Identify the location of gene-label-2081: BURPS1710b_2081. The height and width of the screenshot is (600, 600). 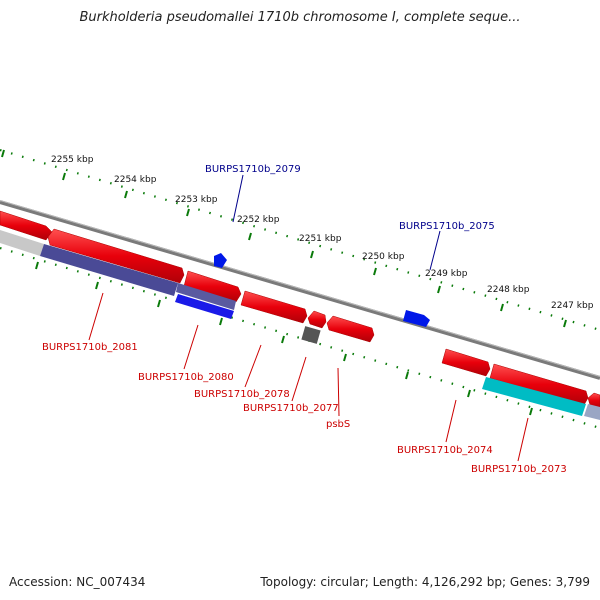
(90, 347).